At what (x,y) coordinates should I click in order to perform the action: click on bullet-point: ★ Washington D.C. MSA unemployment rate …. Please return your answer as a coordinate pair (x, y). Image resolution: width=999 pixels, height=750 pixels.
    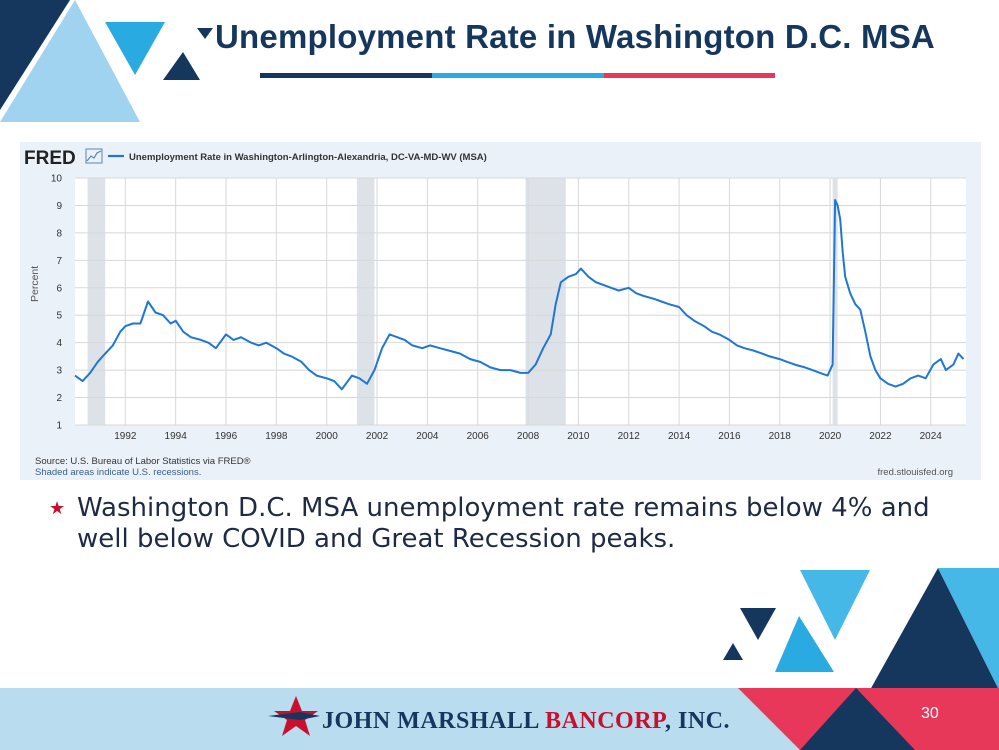
    Looking at the image, I should click on (489, 524).